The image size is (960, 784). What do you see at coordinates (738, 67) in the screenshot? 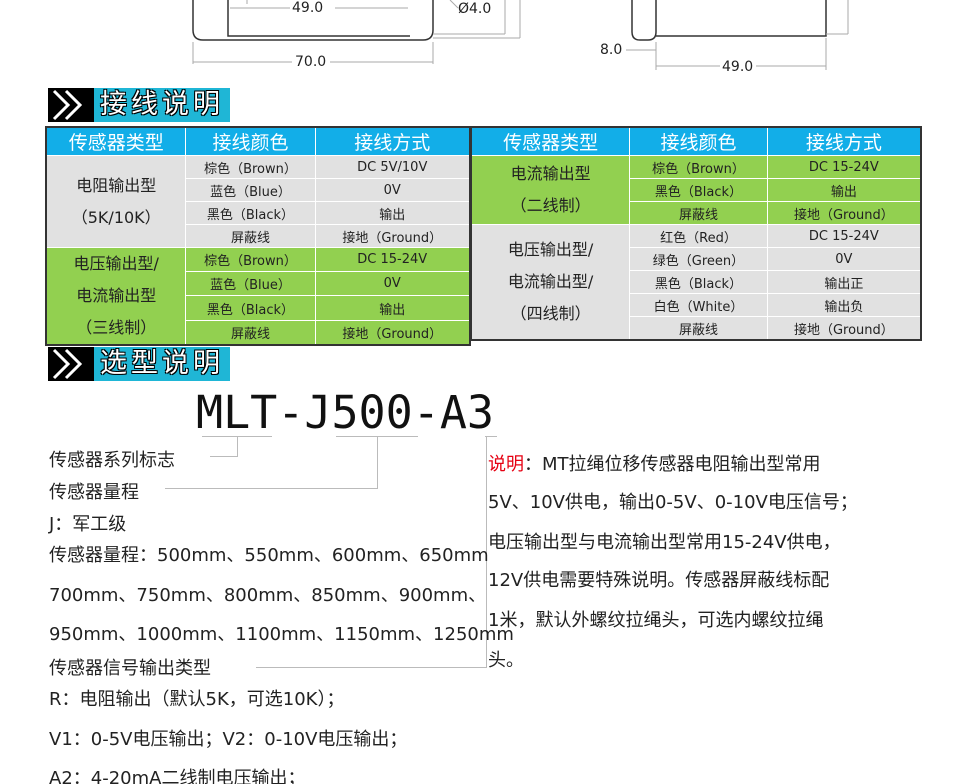
I see `dim-side-width: 49.0` at bounding box center [738, 67].